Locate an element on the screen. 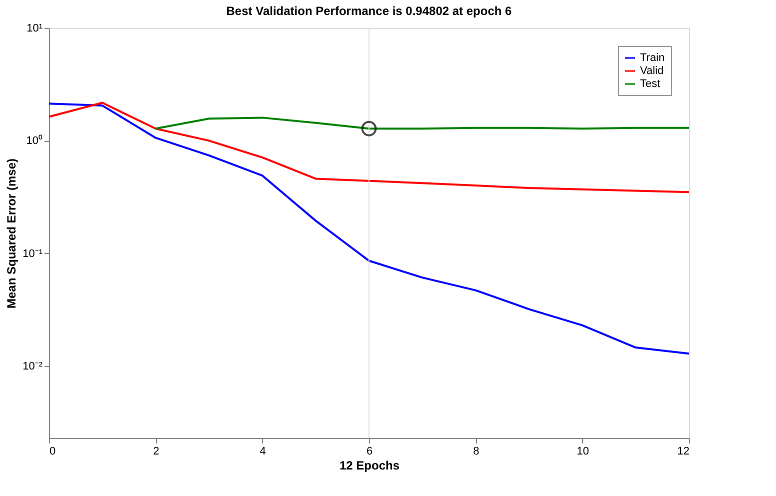  y-tick-label: 10⁰ is located at coordinates (34, 141).